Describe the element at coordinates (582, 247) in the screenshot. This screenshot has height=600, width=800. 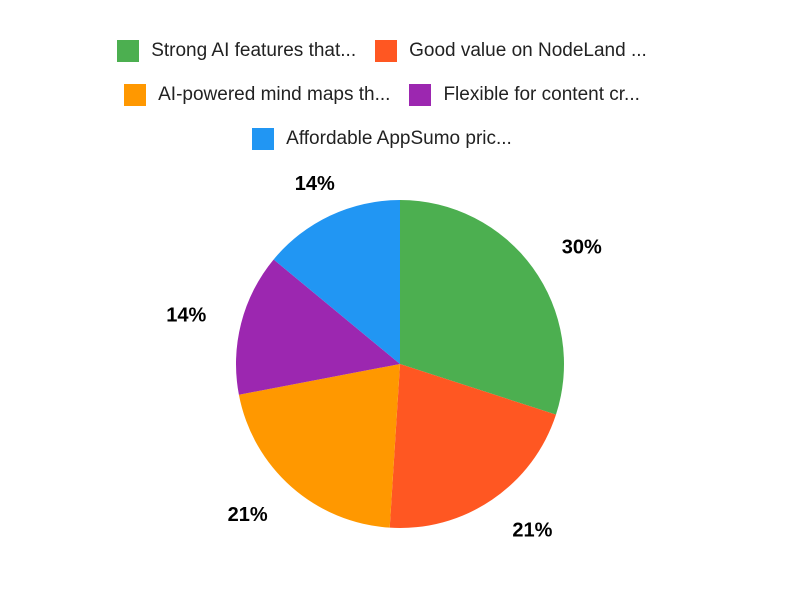
I see `slice-percent-label-0: 30%` at that location.